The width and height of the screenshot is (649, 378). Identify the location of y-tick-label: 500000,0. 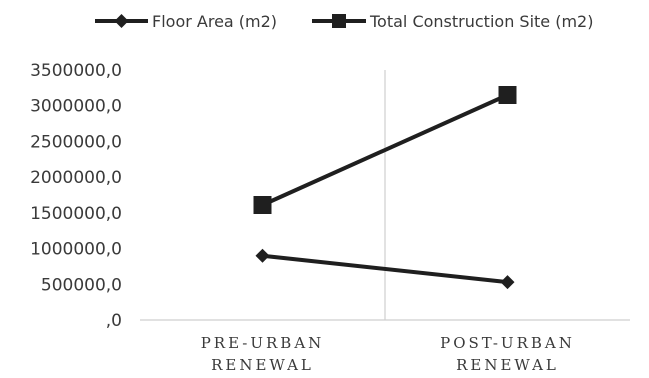
(81, 285).